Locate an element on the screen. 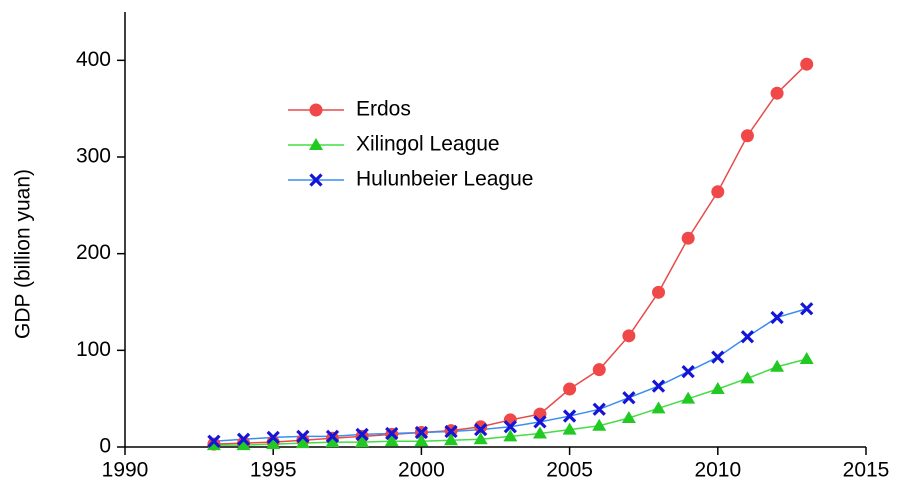 The height and width of the screenshot is (493, 908). x-tick-label: 1990 is located at coordinates (125, 470).